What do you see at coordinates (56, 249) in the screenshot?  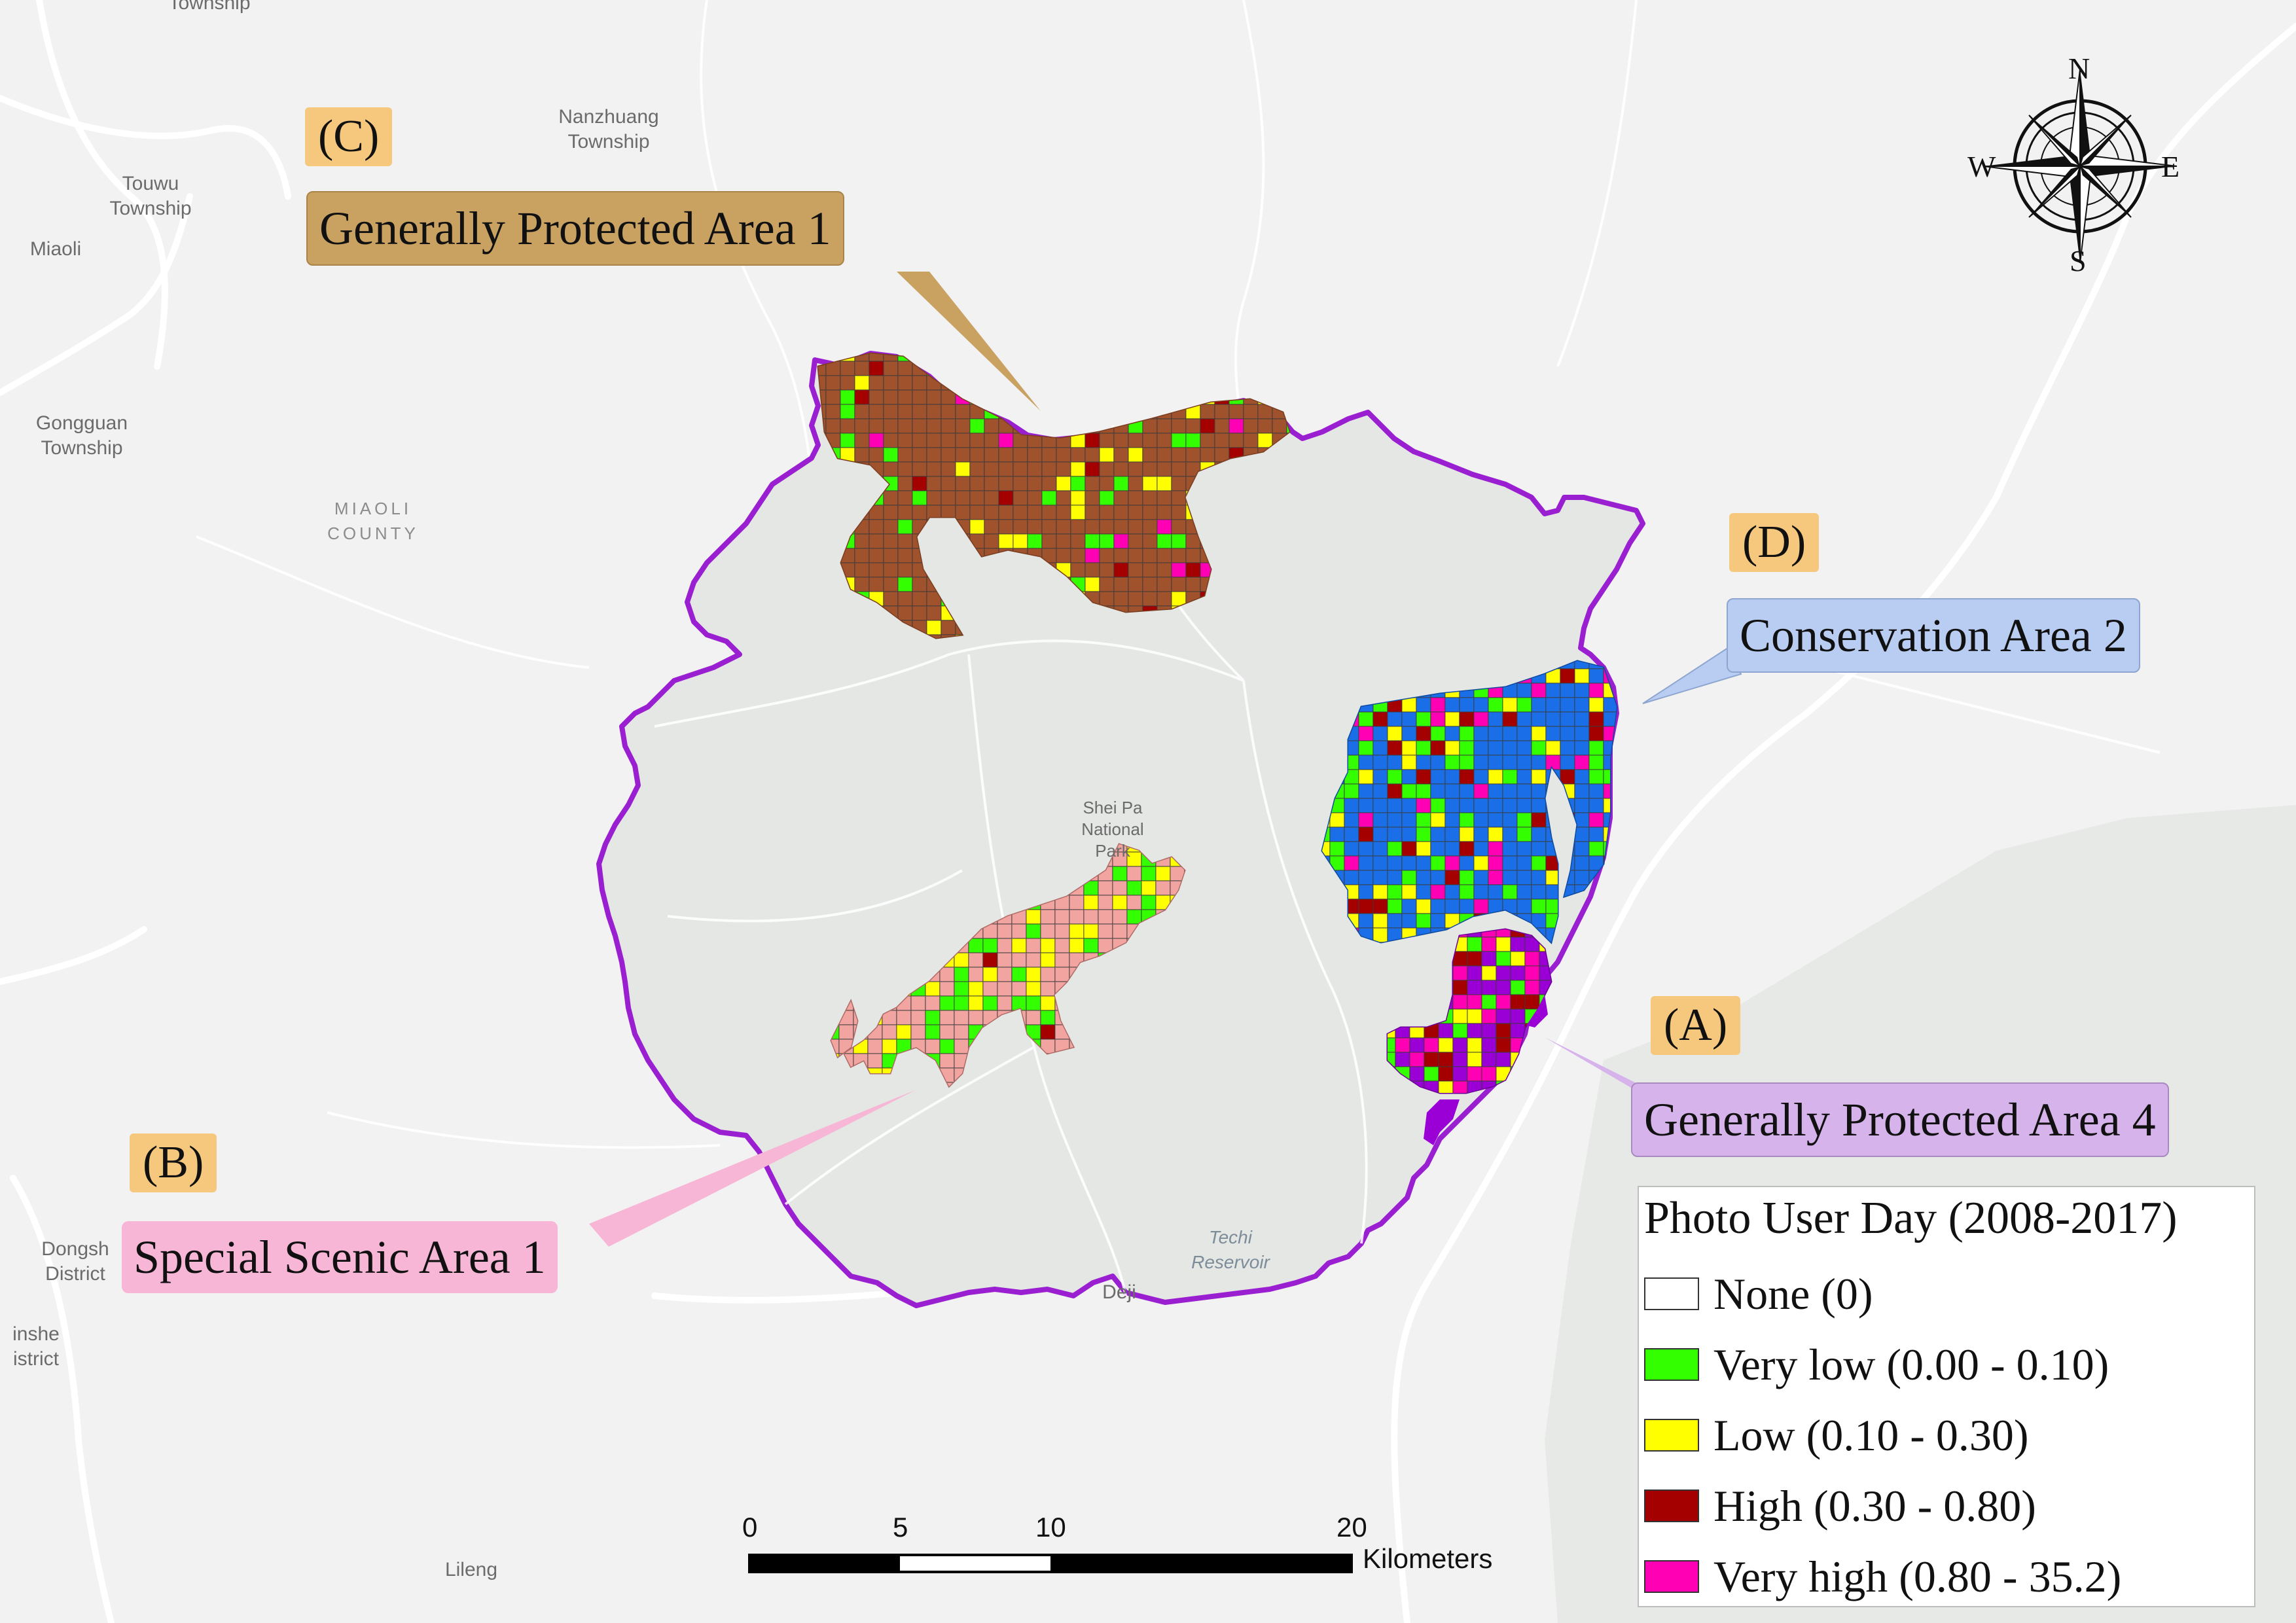 I see `place-label-miaoli: Miaoli` at bounding box center [56, 249].